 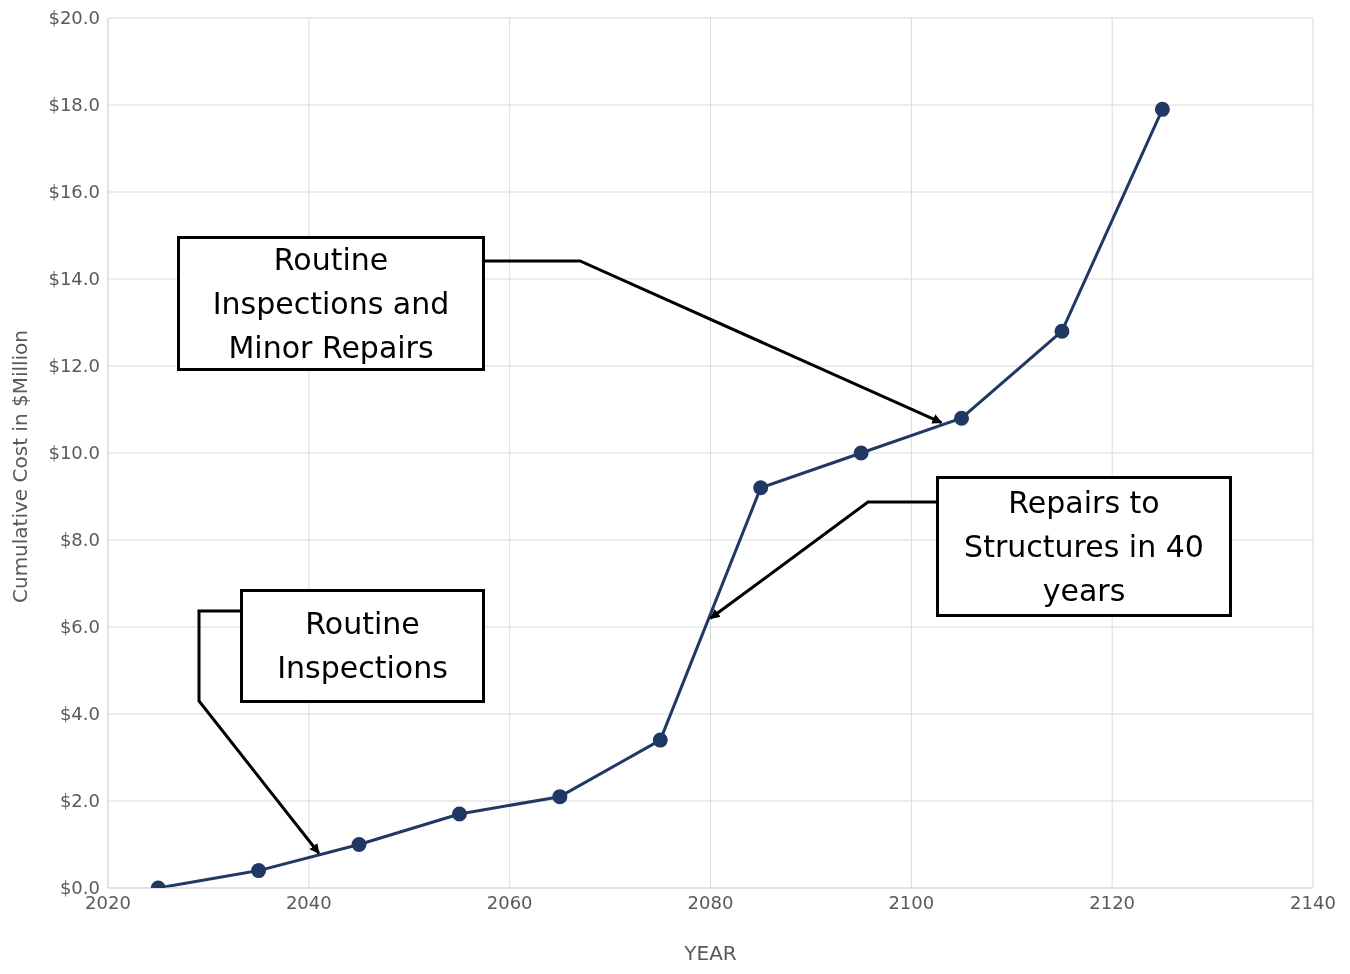 What do you see at coordinates (79, 627) in the screenshot?
I see `y-tick-label: $6.0` at bounding box center [79, 627].